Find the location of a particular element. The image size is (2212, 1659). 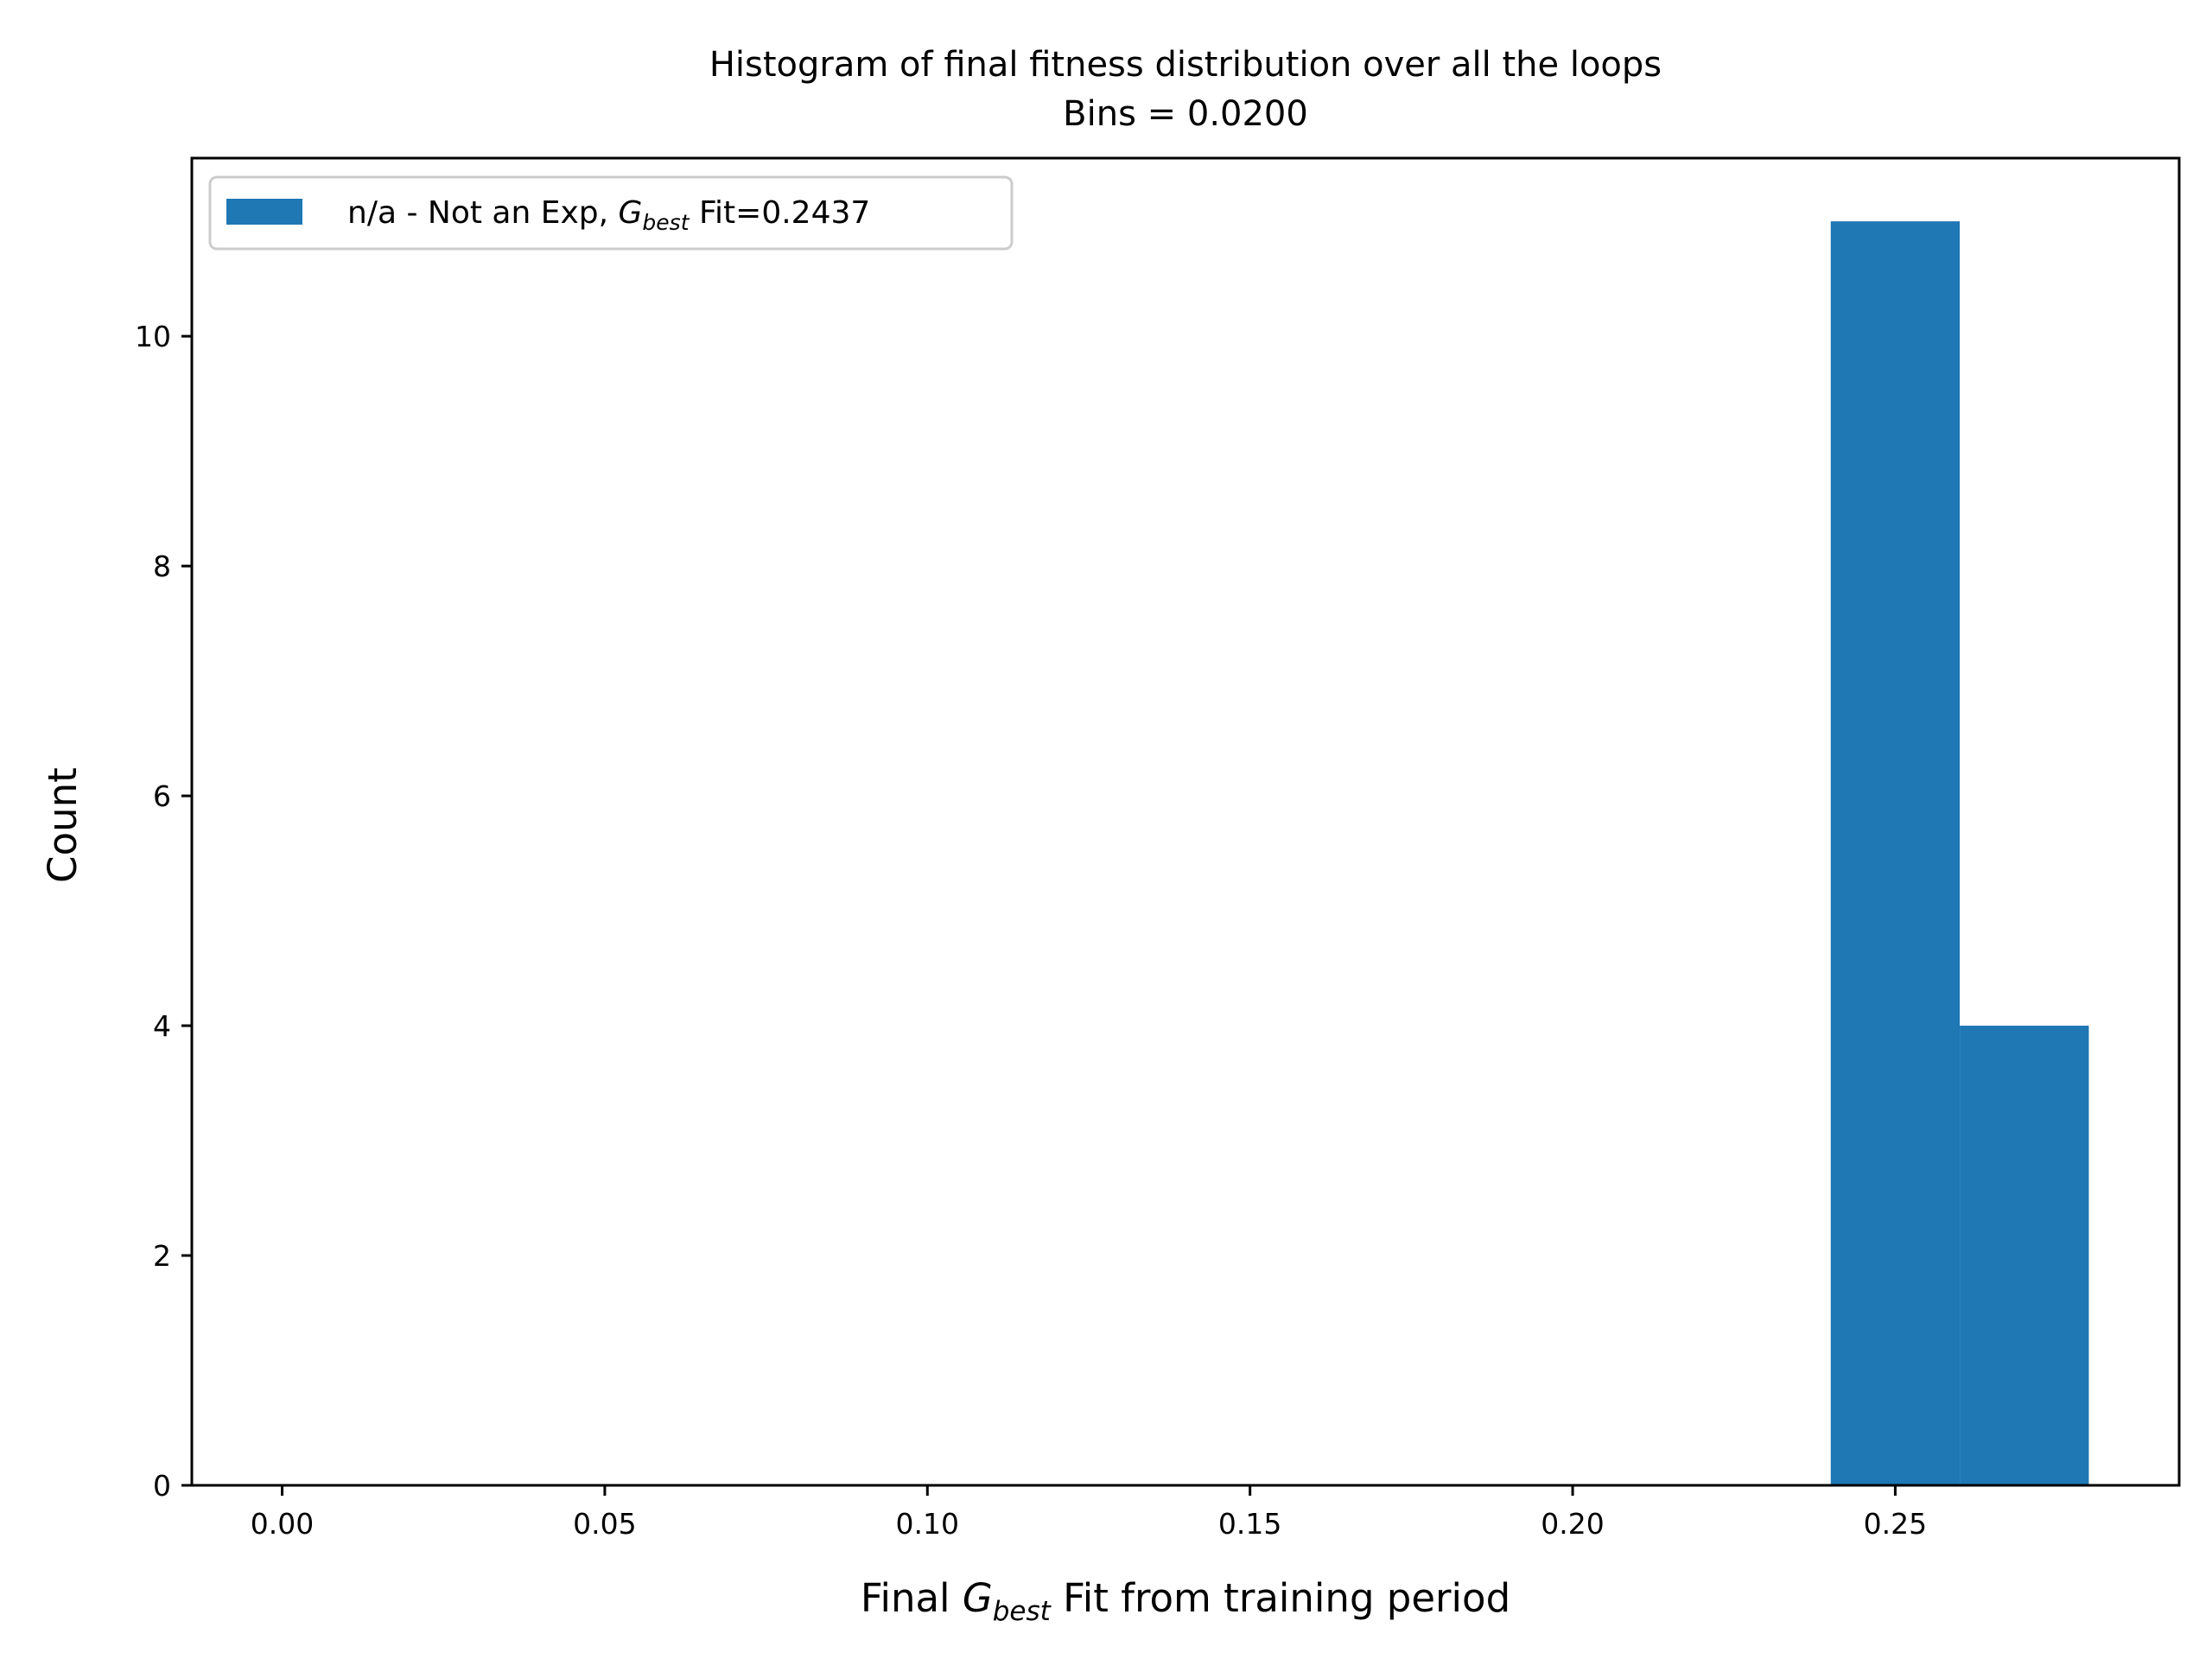

x-tick-label-5: 0.25 is located at coordinates (1895, 1524).